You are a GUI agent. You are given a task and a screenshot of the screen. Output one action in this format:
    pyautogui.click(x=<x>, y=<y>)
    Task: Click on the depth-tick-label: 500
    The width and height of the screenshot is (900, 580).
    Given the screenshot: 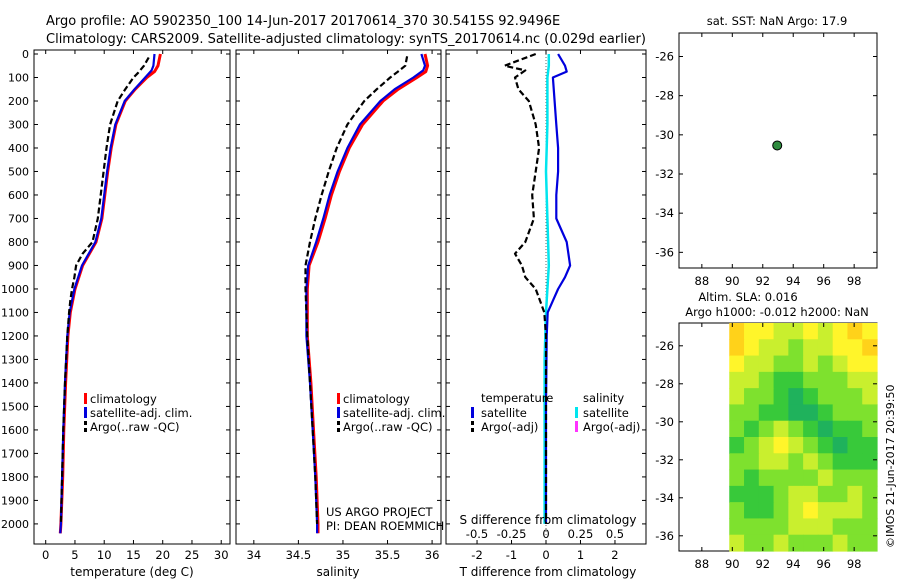 What is the action you would take?
    pyautogui.click(x=18, y=171)
    